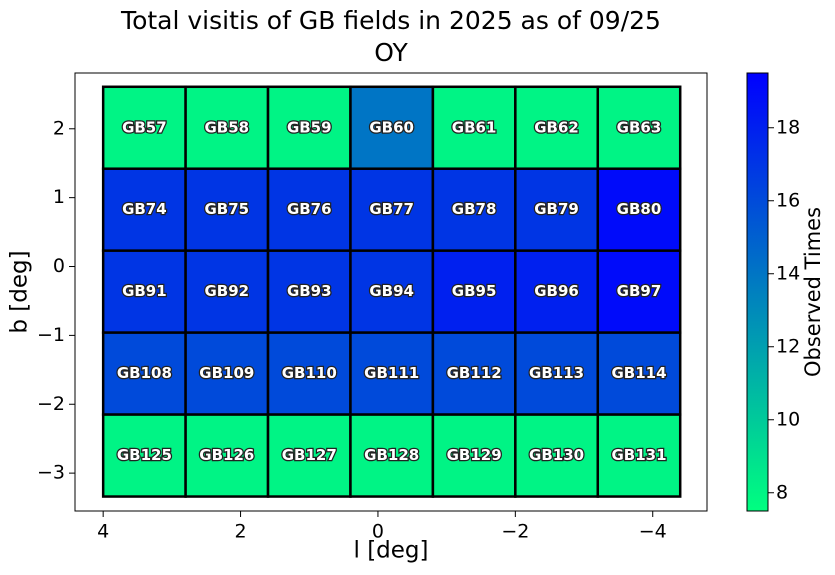 Image resolution: width=835 pixels, height=575 pixels. I want to click on colorbar-label: Observed Times, so click(813, 292).